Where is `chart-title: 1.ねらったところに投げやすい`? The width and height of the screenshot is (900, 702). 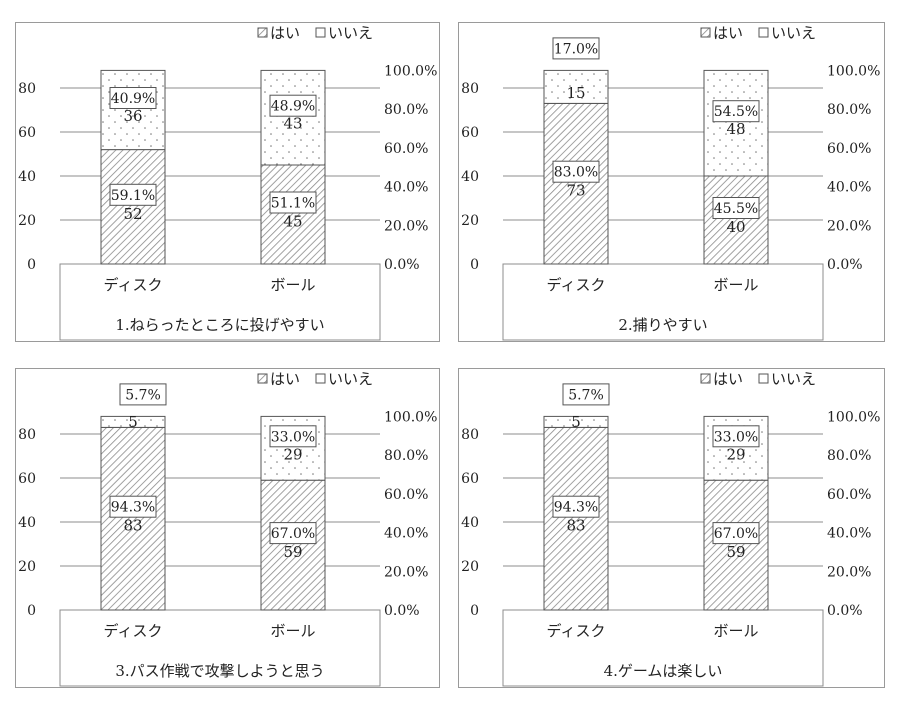 chart-title: 1.ねらったところに投げやすい is located at coordinates (219, 325).